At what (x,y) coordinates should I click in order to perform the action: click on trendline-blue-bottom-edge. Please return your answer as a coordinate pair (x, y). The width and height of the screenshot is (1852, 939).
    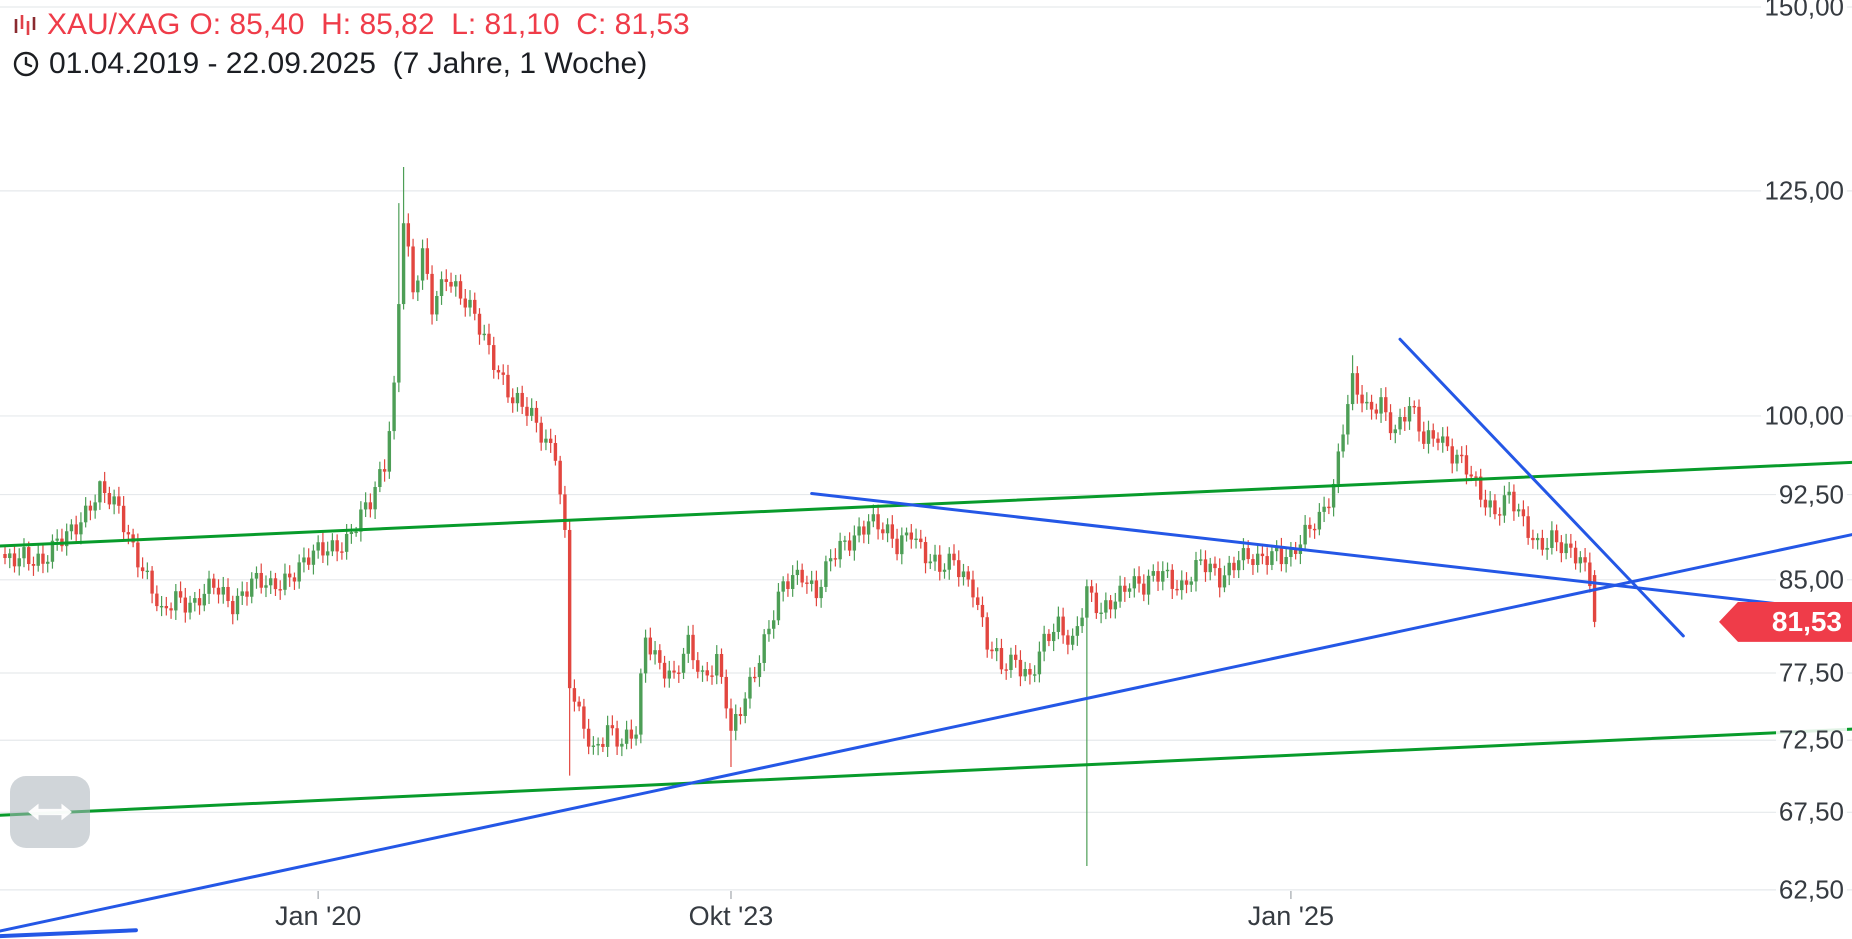
    Looking at the image, I should click on (69, 933).